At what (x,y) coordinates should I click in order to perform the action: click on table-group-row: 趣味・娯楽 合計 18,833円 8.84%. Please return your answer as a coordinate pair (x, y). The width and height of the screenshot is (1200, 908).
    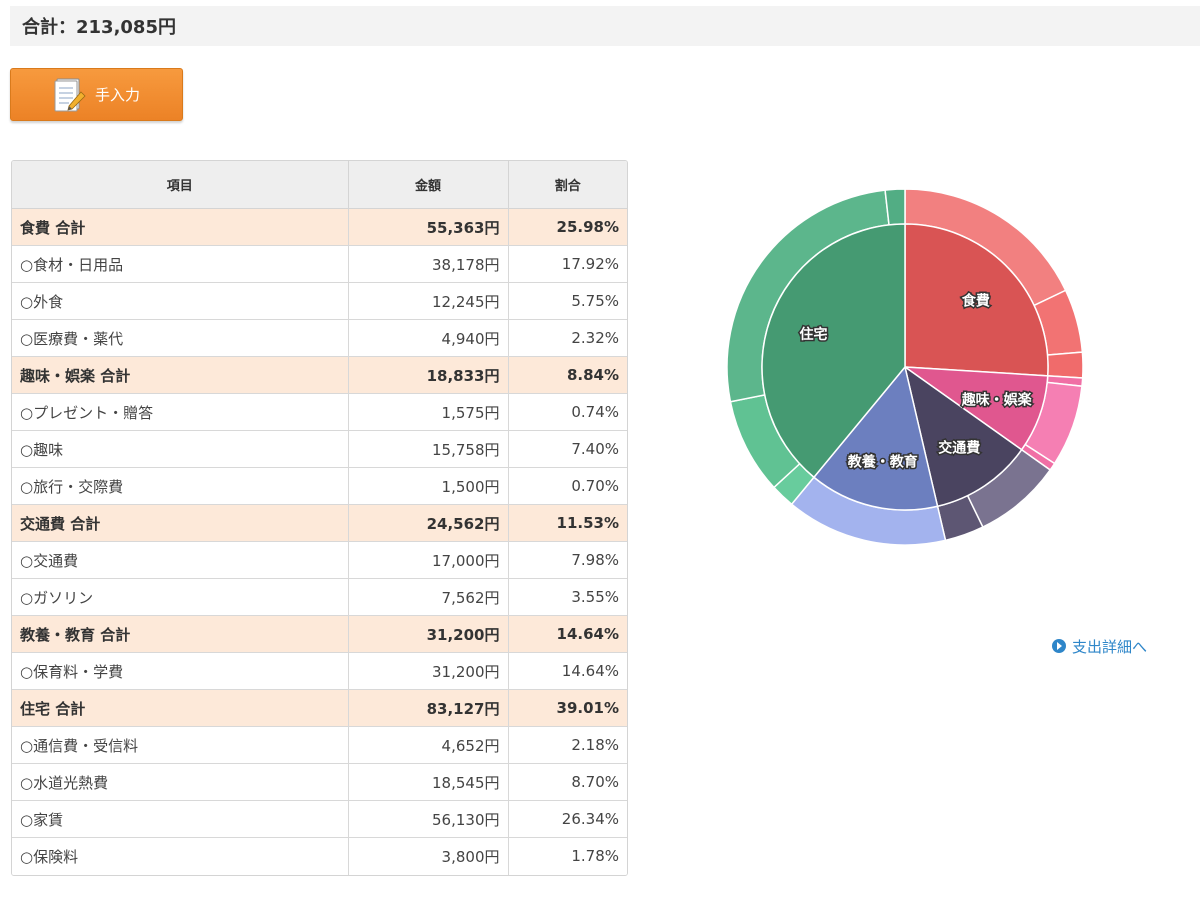
    Looking at the image, I should click on (319, 375).